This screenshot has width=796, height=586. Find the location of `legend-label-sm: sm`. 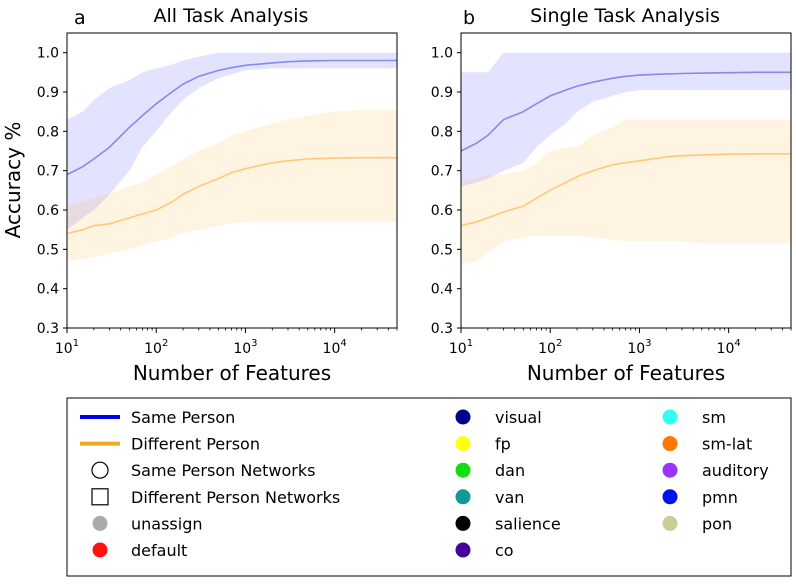

legend-label-sm: sm is located at coordinates (714, 417).